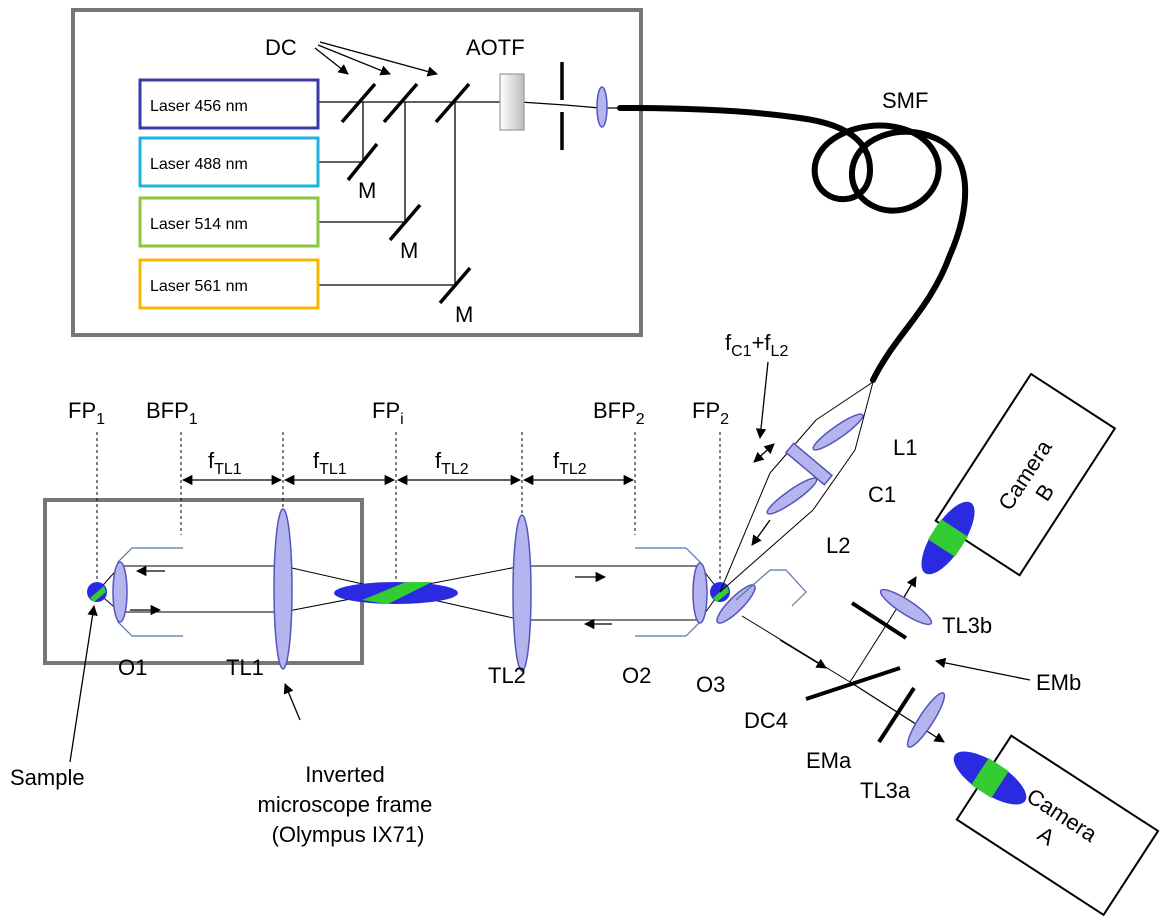 The height and width of the screenshot is (920, 1162). I want to click on emission-filter-ema, so click(896, 715).